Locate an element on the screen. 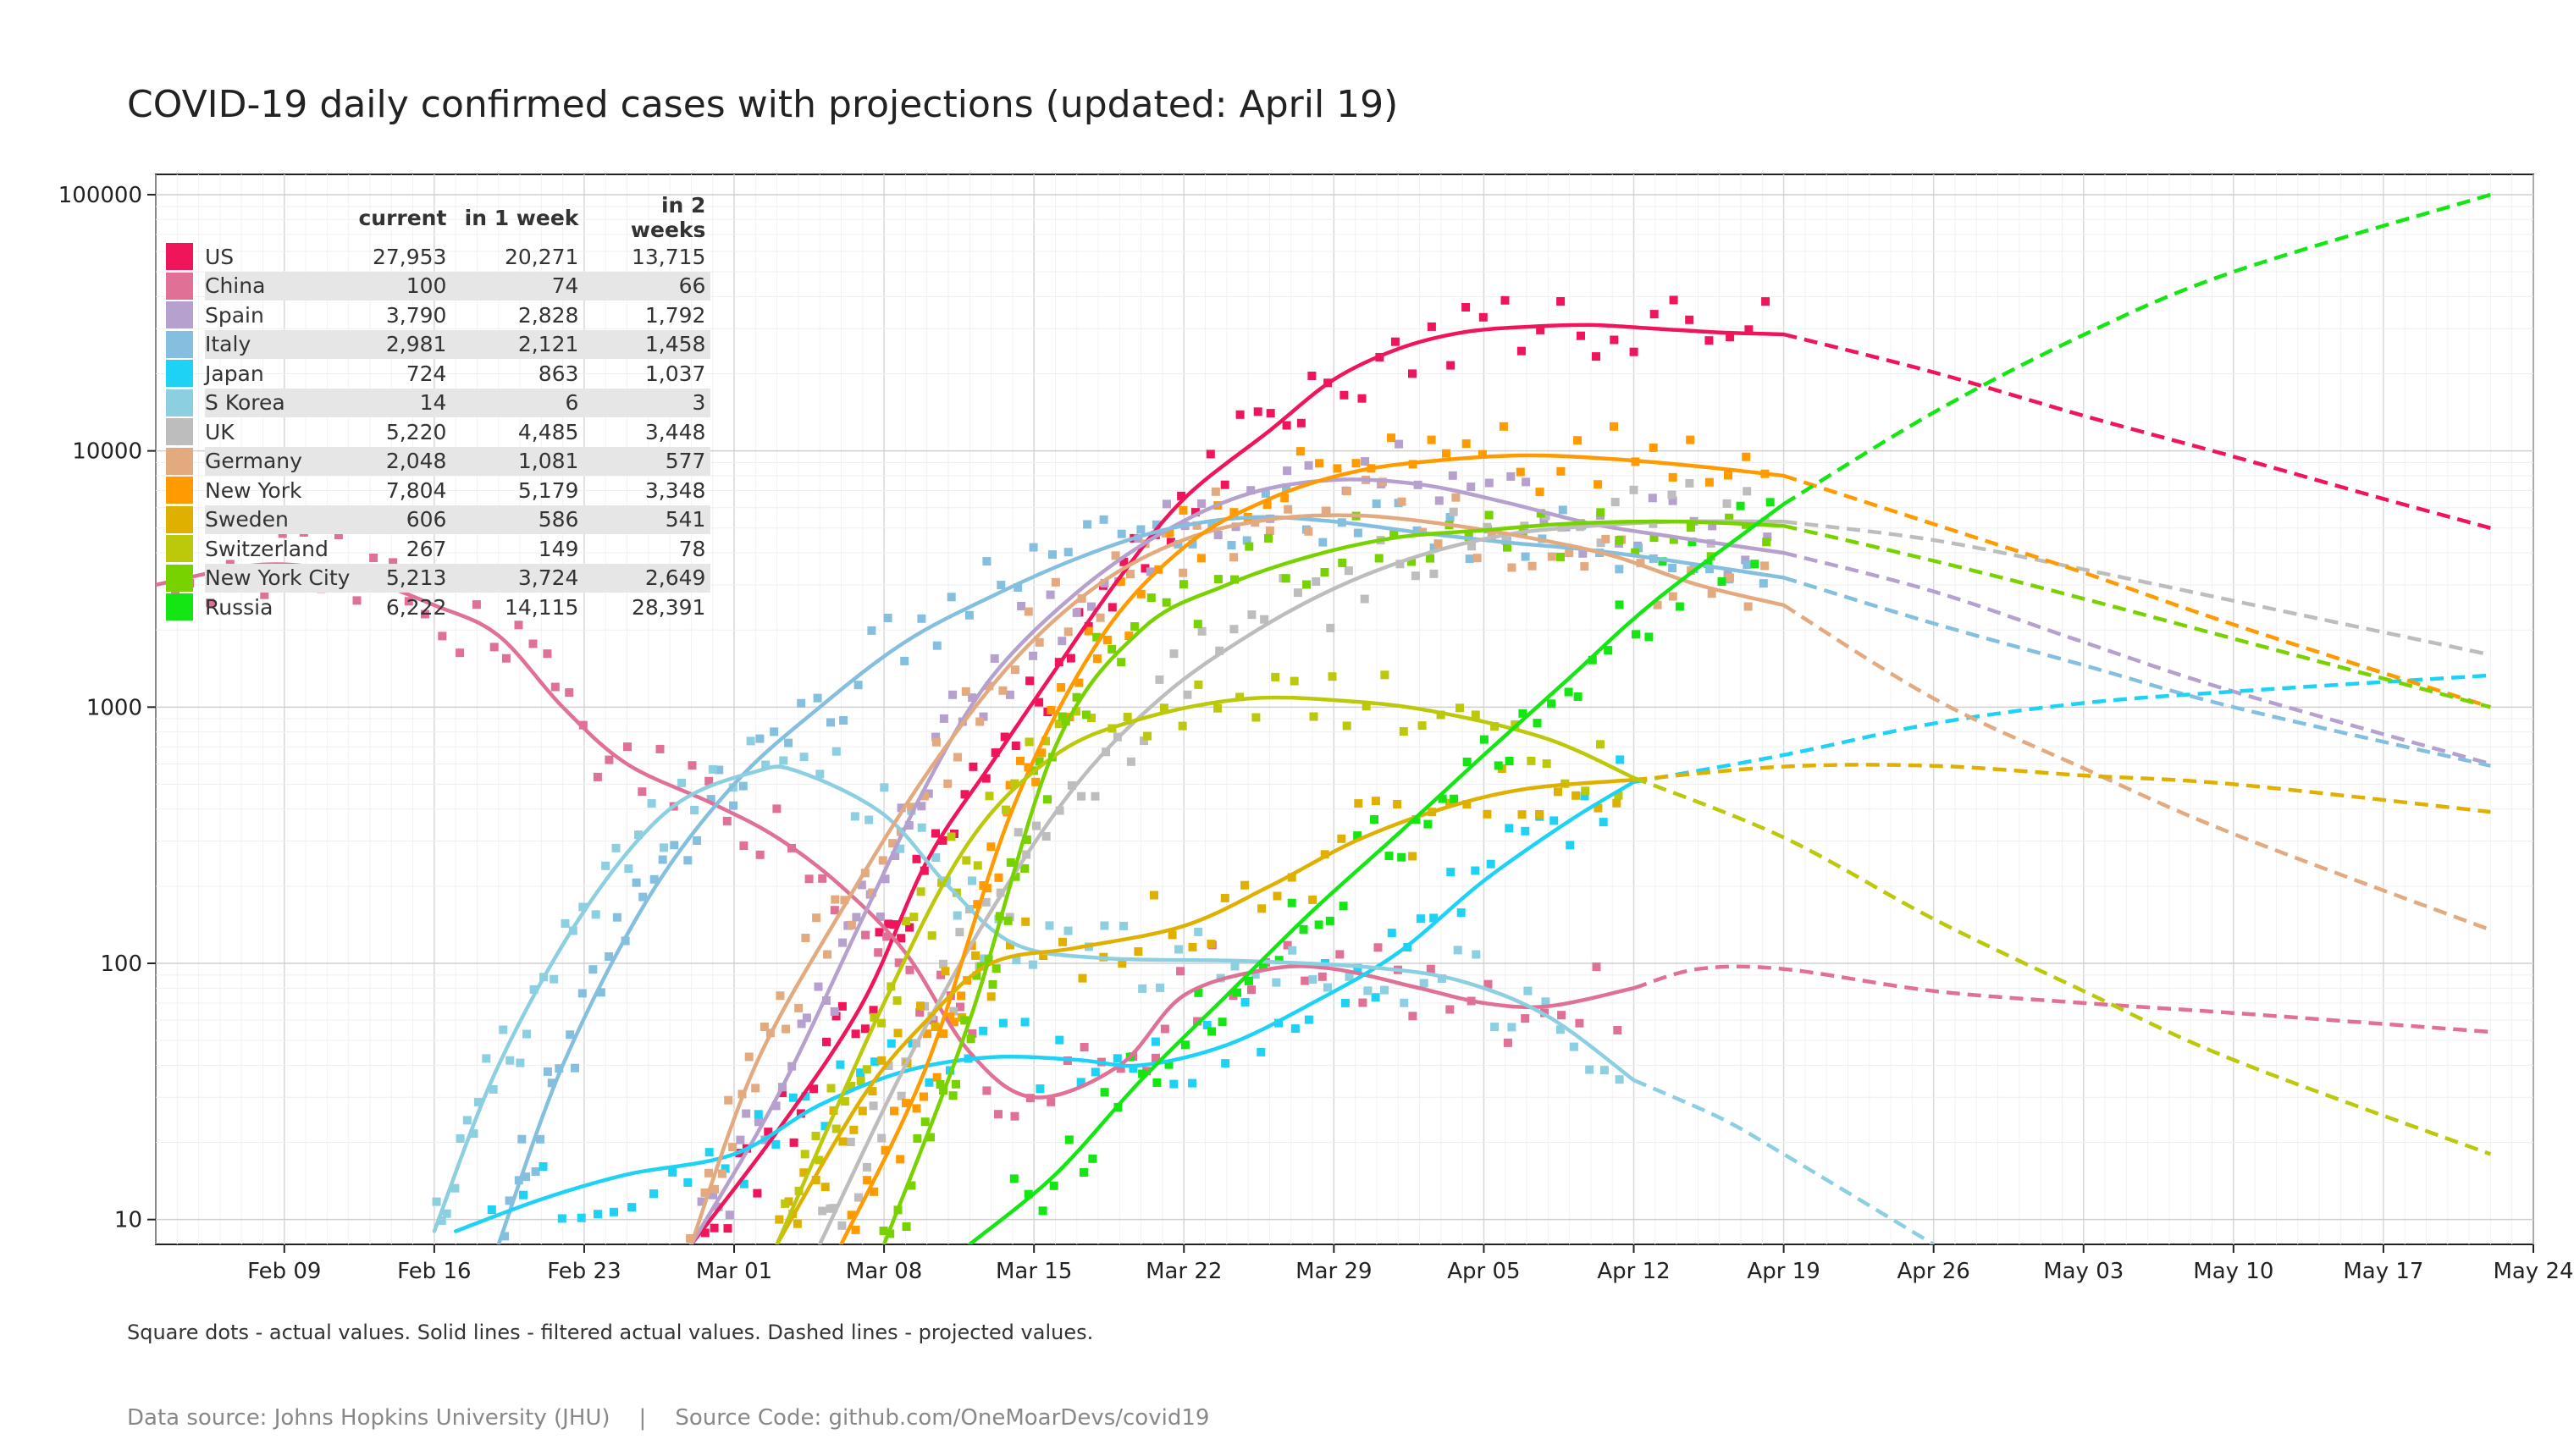 Image resolution: width=2574 pixels, height=1456 pixels. projected-line is located at coordinates (2137, 431).